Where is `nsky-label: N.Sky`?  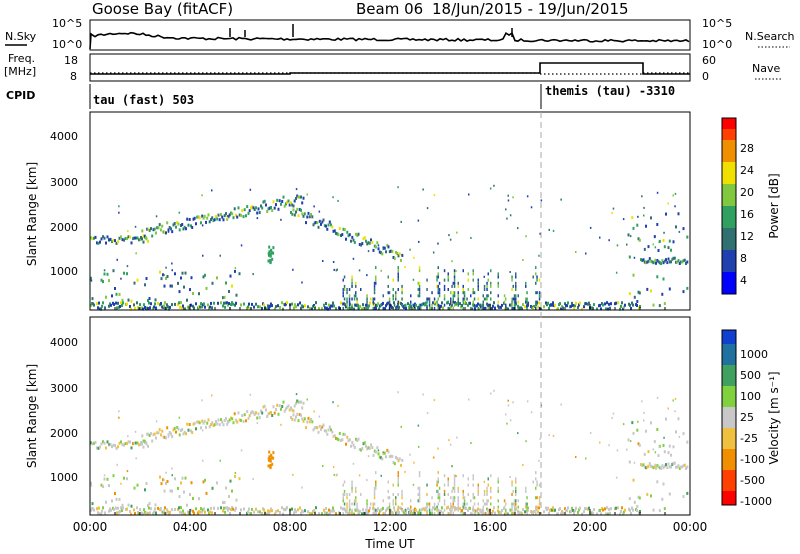
nsky-label: N.Sky is located at coordinates (21, 36).